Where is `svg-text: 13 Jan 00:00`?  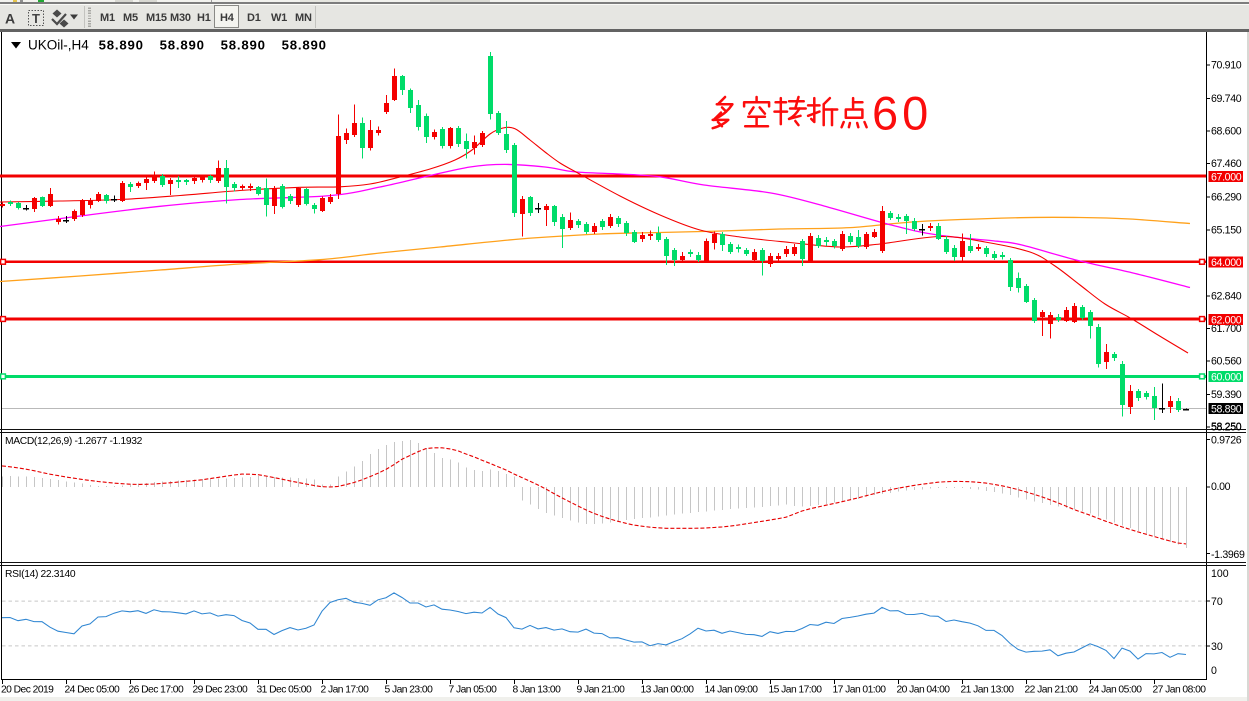 svg-text: 13 Jan 00:00 is located at coordinates (668, 690).